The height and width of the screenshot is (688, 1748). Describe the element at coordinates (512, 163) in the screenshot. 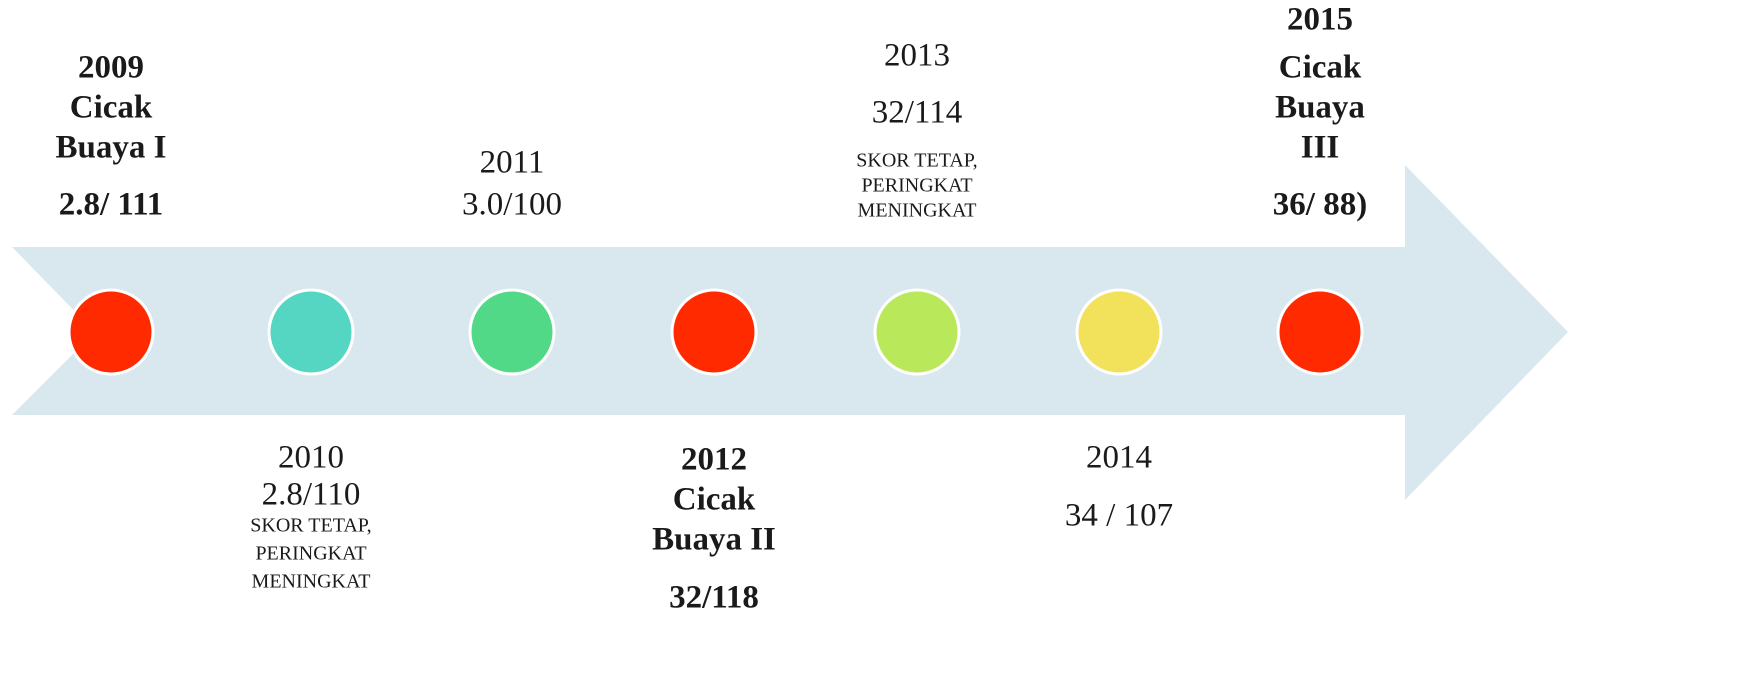

I see `event-label: 2011` at that location.